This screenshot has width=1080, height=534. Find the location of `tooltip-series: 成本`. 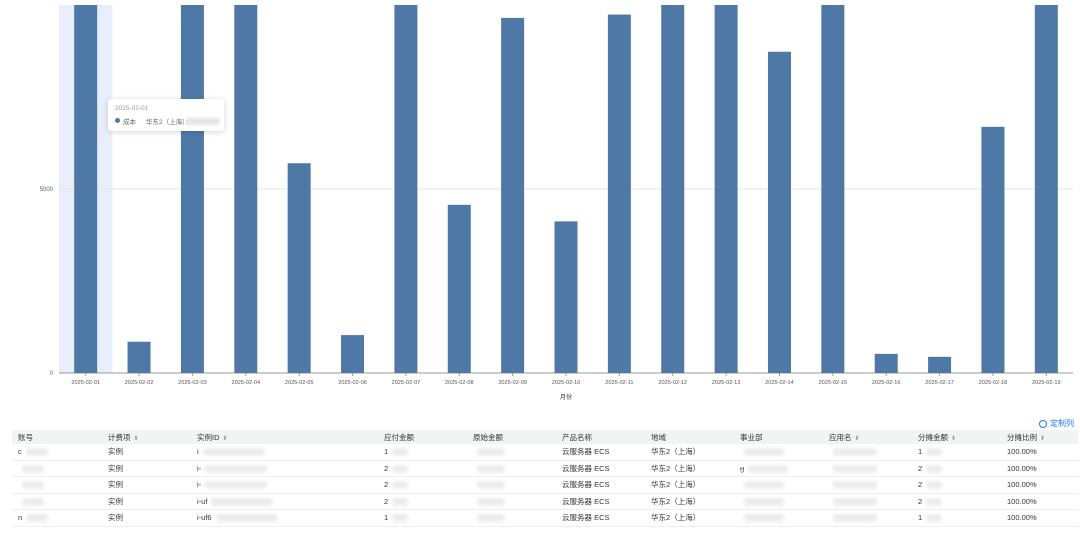

tooltip-series: 成本 is located at coordinates (129, 122).